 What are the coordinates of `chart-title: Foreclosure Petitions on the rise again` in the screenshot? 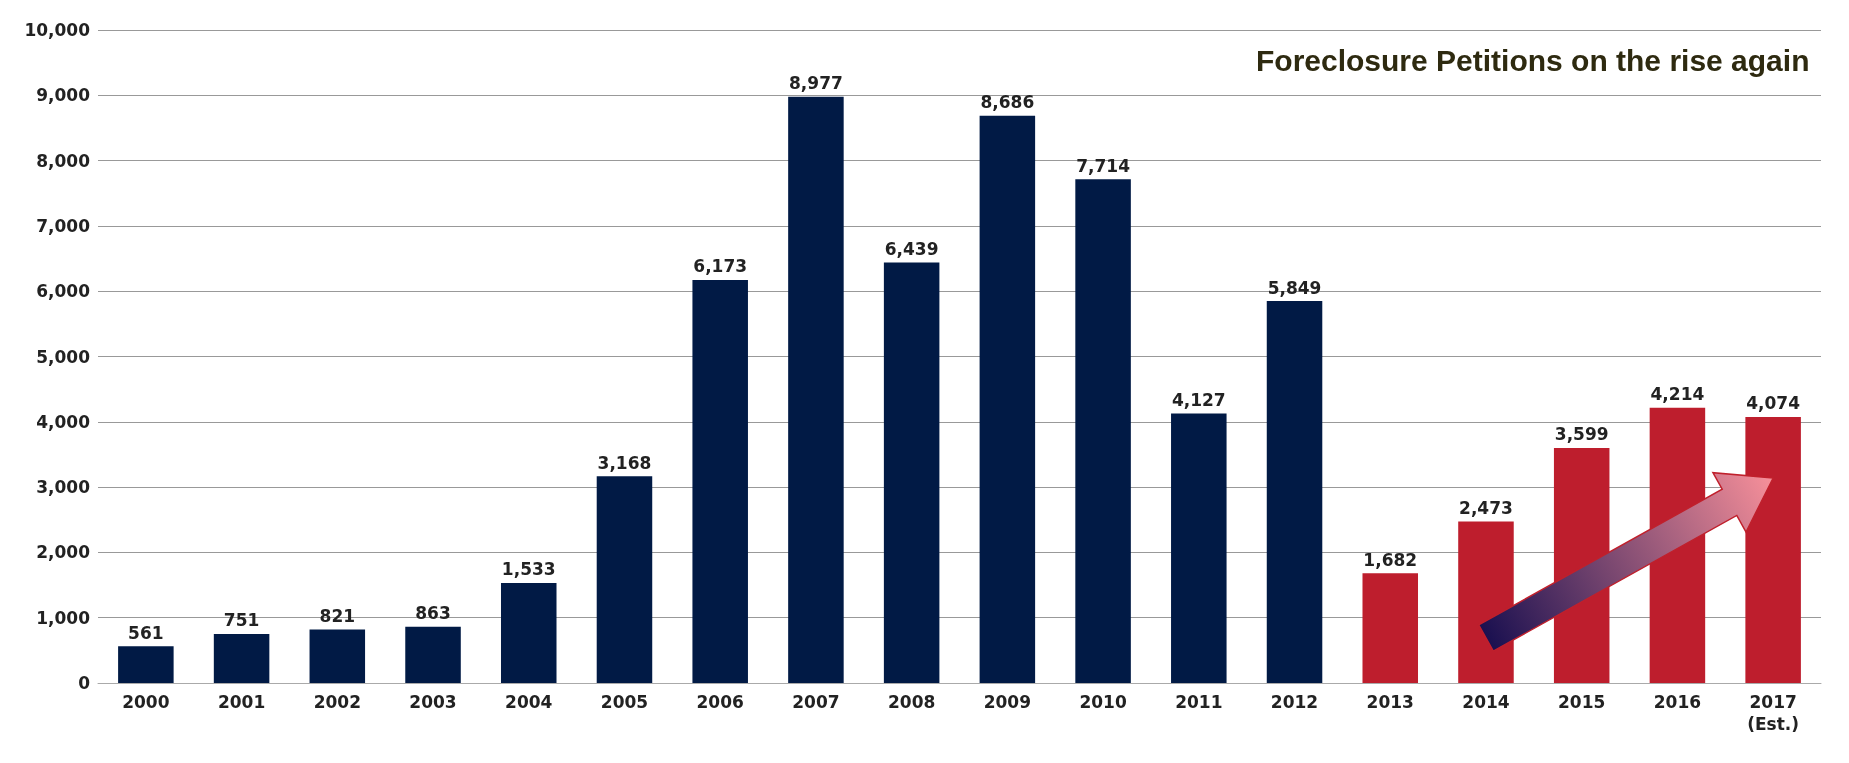 It's located at (1533, 60).